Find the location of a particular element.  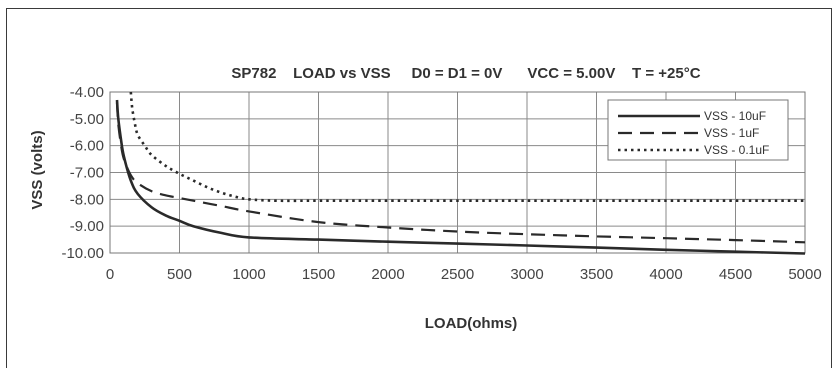

x-tick-label: 2500 is located at coordinates (457, 274).